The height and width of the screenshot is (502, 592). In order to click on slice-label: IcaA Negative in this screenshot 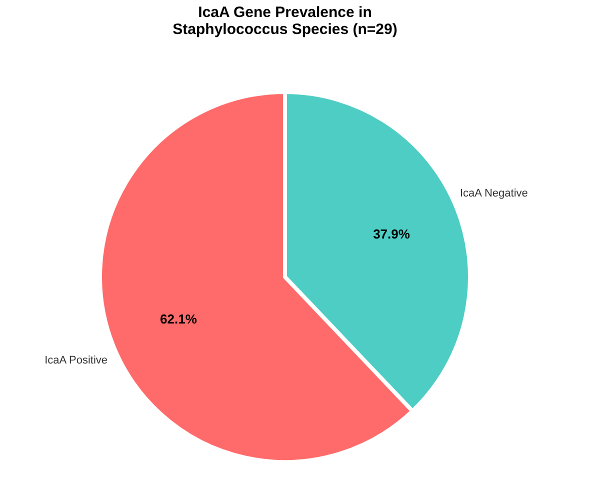, I will do `click(494, 194)`.